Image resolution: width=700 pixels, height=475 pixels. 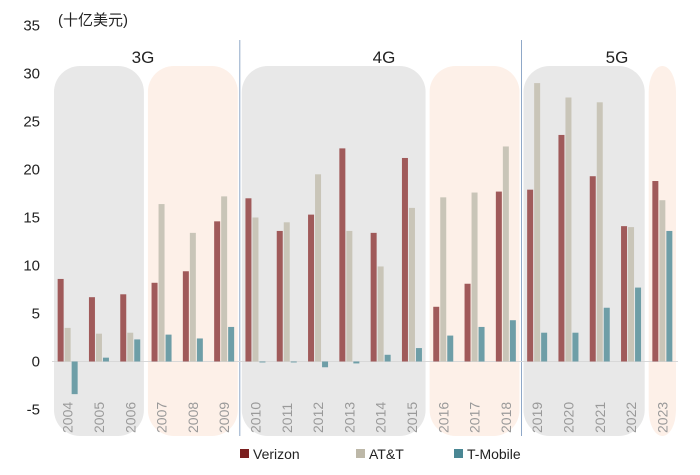 What do you see at coordinates (93, 20) in the screenshot?
I see `unit-label: (十亿美元)` at bounding box center [93, 20].